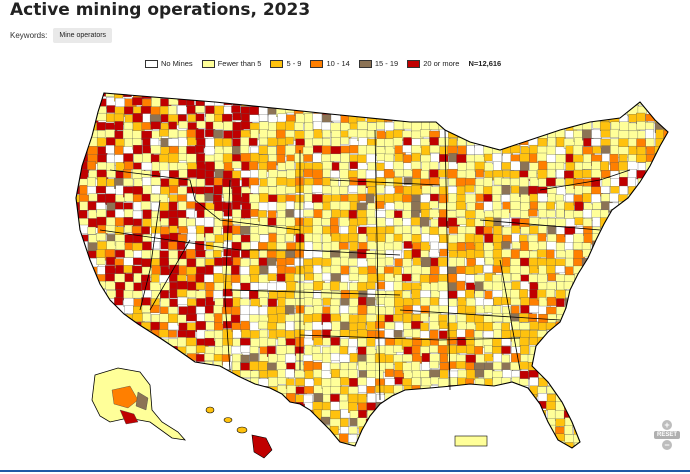 The image size is (690, 474). I want to click on alaska-inset, so click(139, 404).